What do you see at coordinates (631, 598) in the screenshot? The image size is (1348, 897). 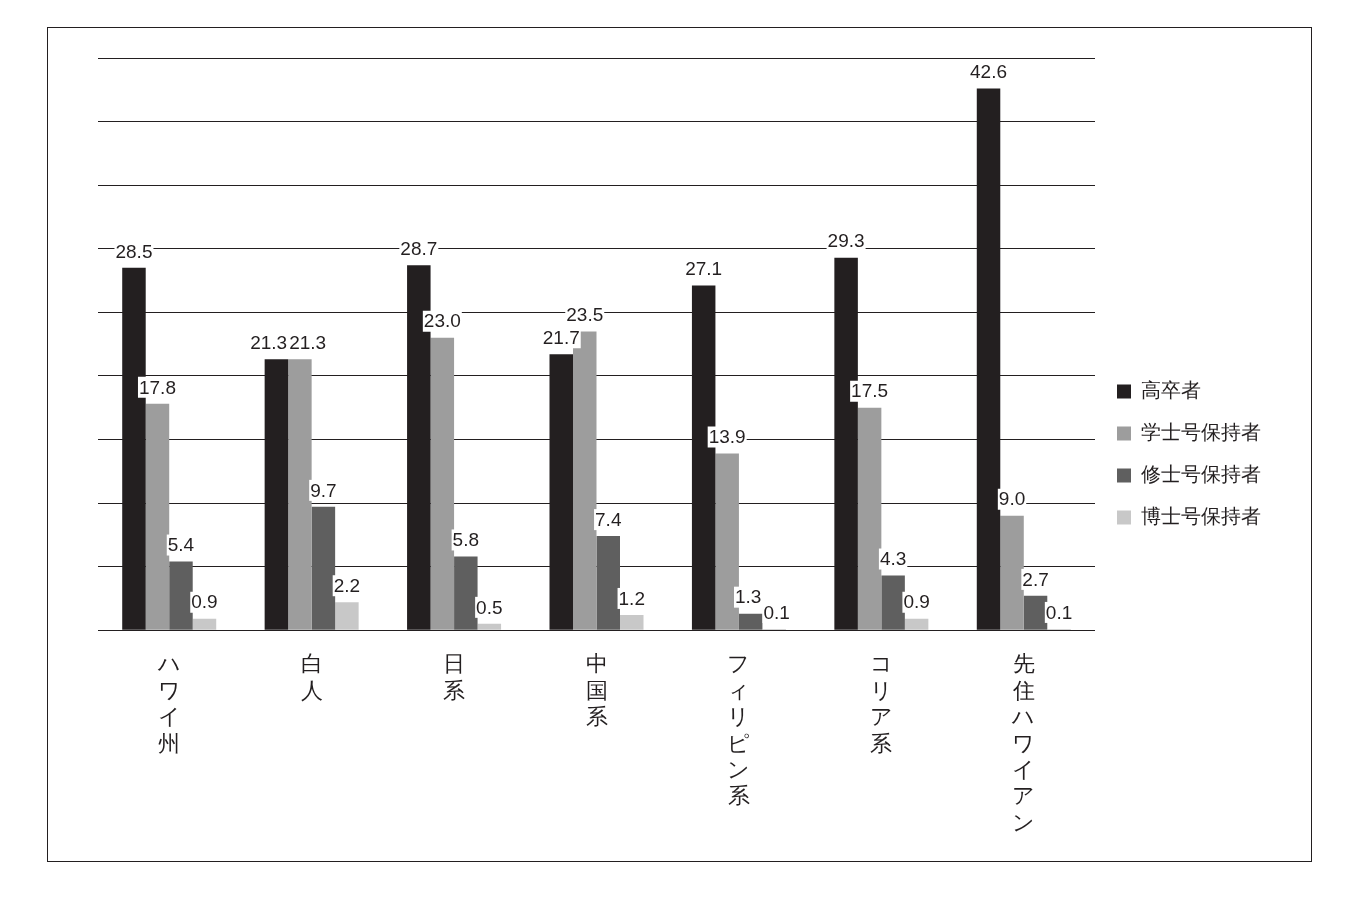 I see `data-label: 1.2` at bounding box center [631, 598].